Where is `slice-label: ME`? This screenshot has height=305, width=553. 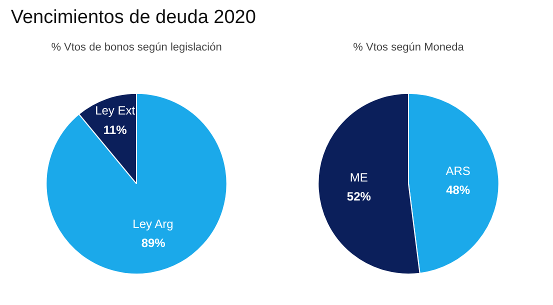 slice-label: ME is located at coordinates (359, 177).